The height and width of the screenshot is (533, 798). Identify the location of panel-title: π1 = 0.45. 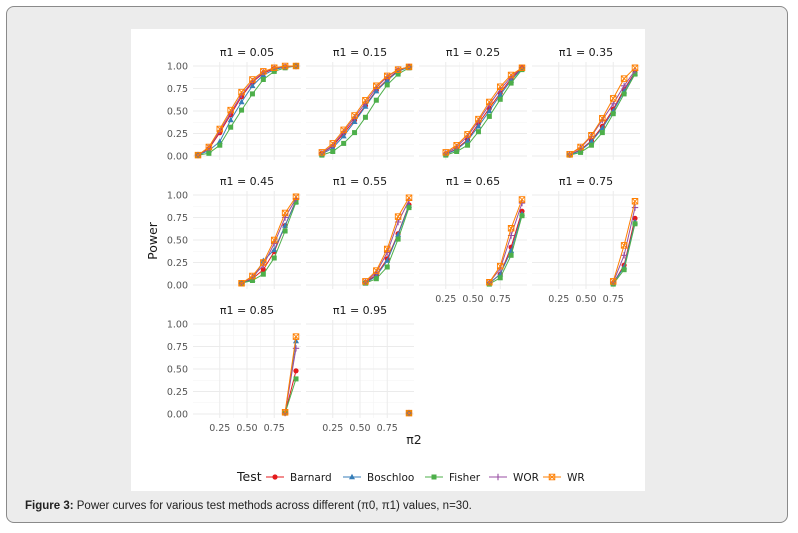
(247, 181).